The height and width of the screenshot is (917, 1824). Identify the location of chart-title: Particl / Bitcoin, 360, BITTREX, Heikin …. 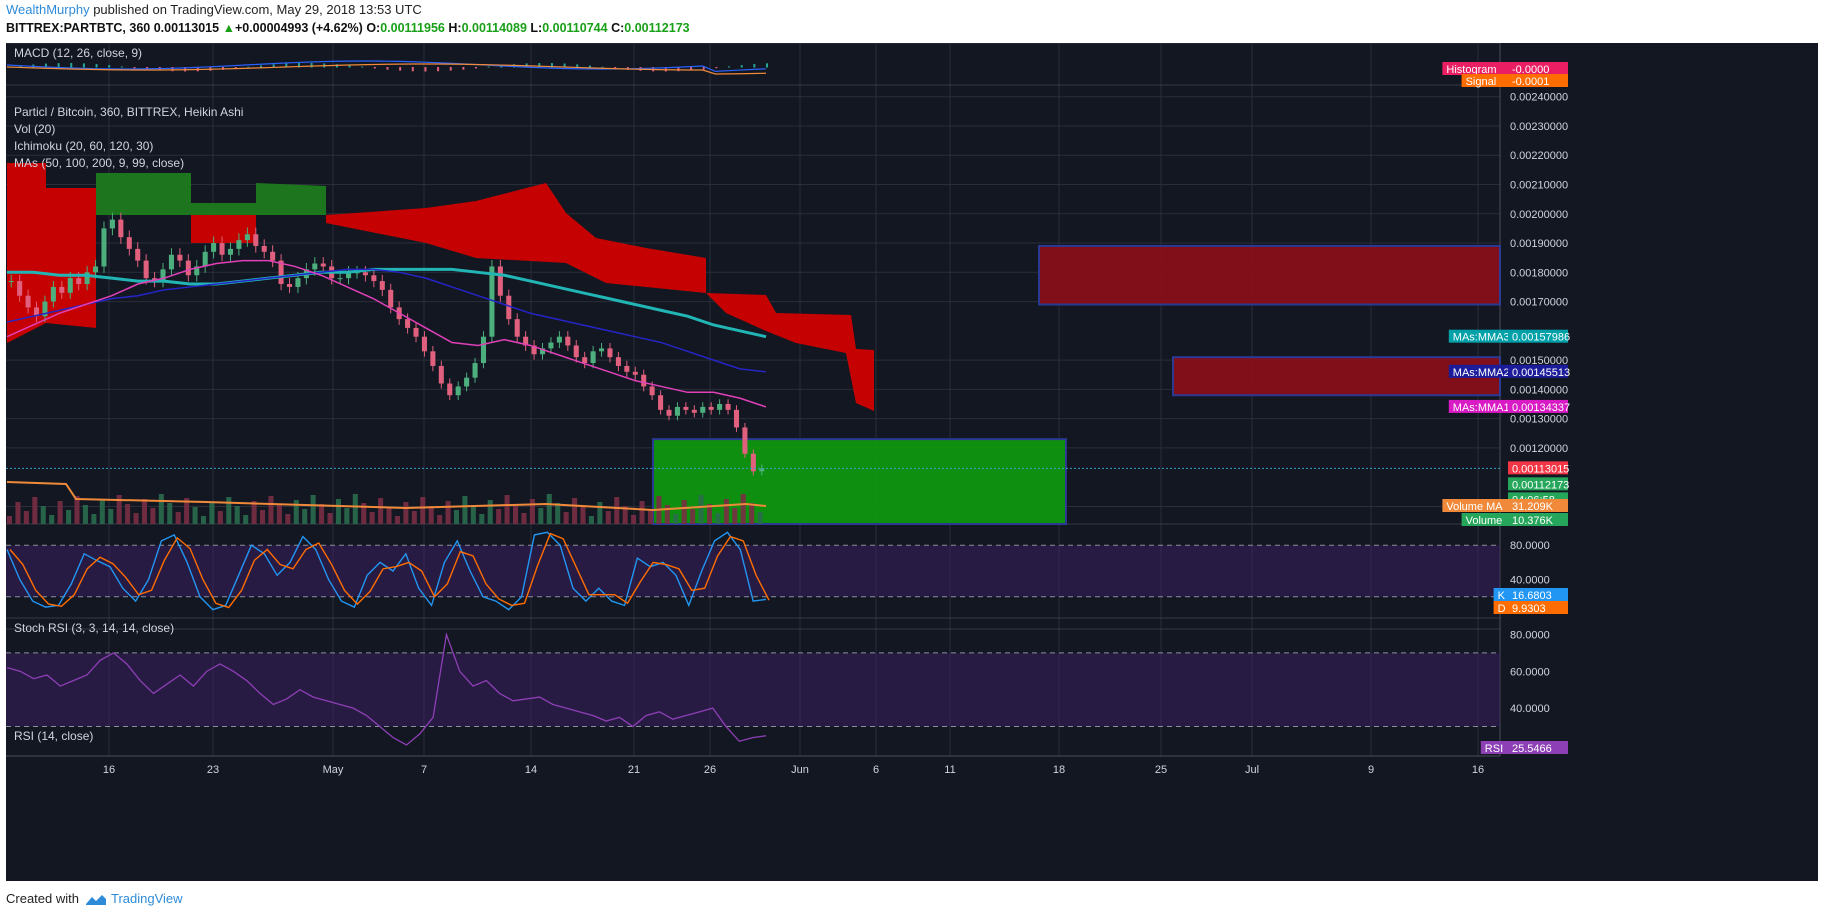
(128, 112).